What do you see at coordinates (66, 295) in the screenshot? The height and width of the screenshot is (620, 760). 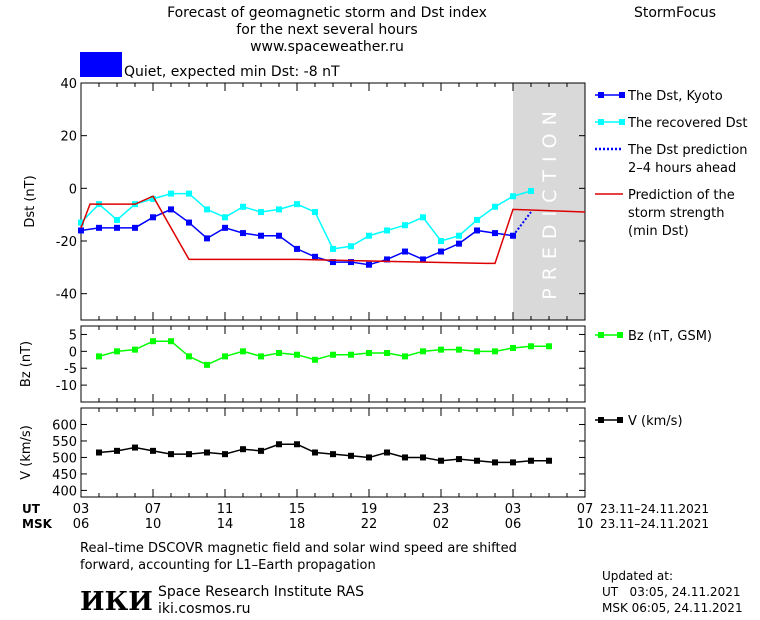 I see `y-tick-label: -40` at bounding box center [66, 295].